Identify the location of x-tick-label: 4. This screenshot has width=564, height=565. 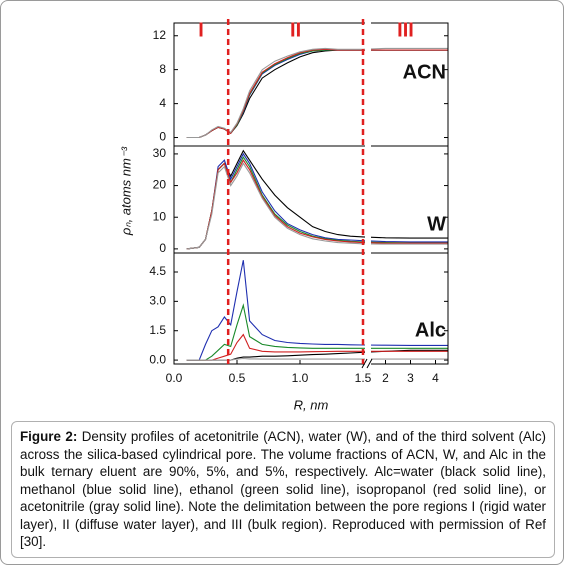
(435, 378).